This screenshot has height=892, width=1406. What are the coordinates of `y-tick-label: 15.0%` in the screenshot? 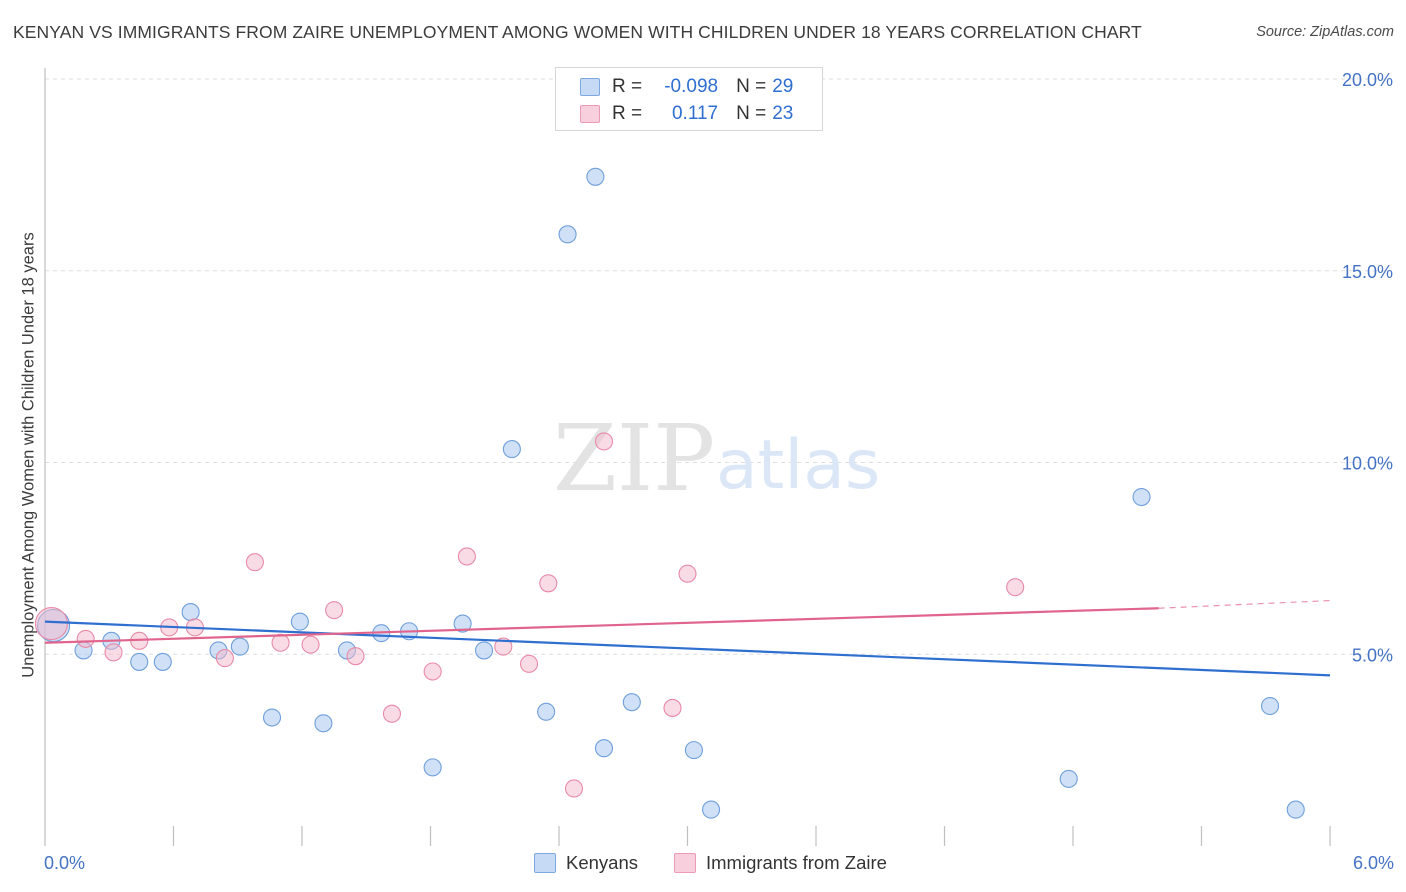 It's located at (1367, 272).